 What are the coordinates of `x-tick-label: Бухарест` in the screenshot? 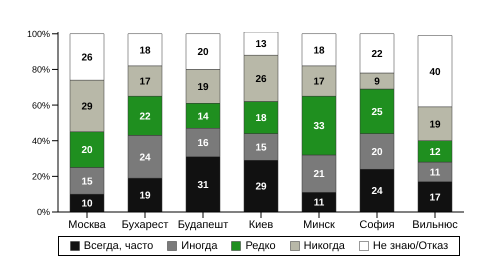 It's located at (145, 224).